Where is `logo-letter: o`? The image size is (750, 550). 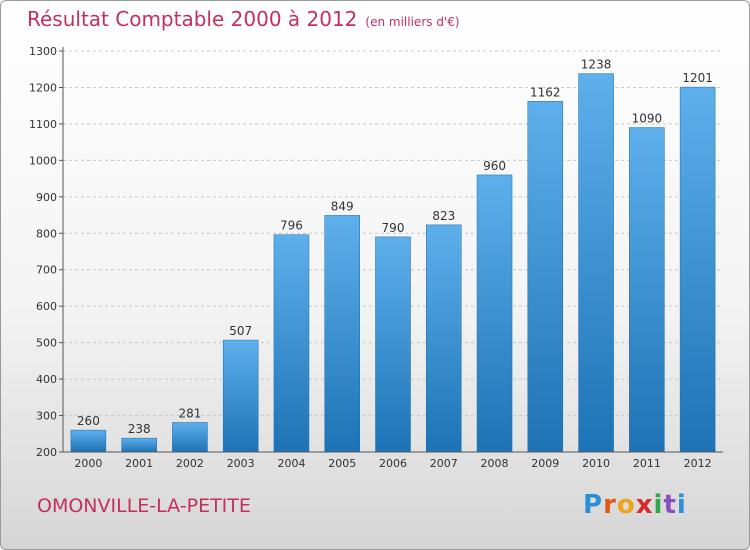 logo-letter: o is located at coordinates (626, 505).